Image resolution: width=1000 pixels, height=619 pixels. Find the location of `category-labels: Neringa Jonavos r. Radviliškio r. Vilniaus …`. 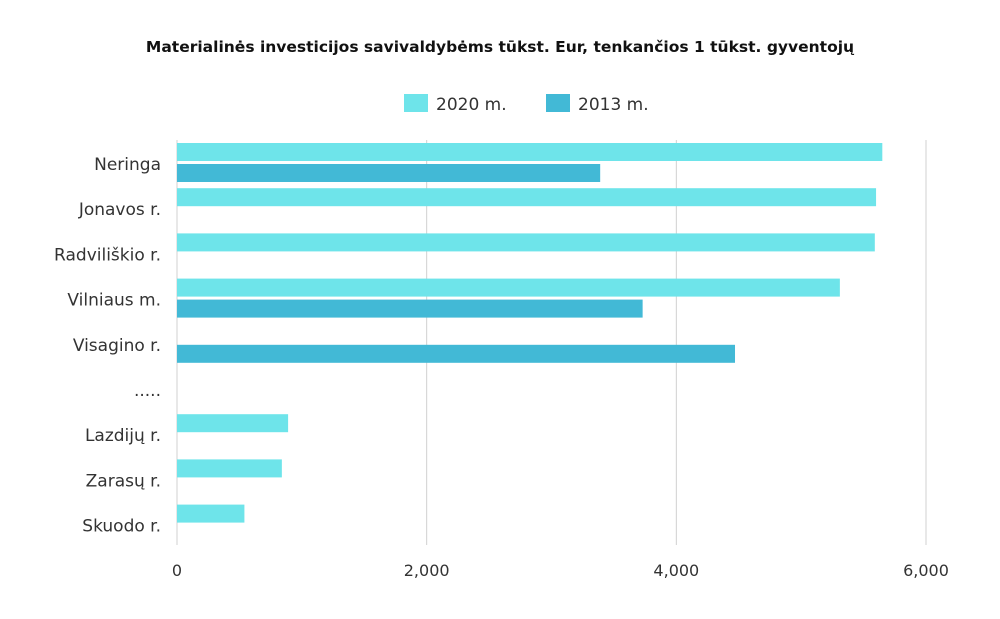

category-labels: Neringa Jonavos r. Radviliškio r. Vilniaus … is located at coordinates (107, 346).